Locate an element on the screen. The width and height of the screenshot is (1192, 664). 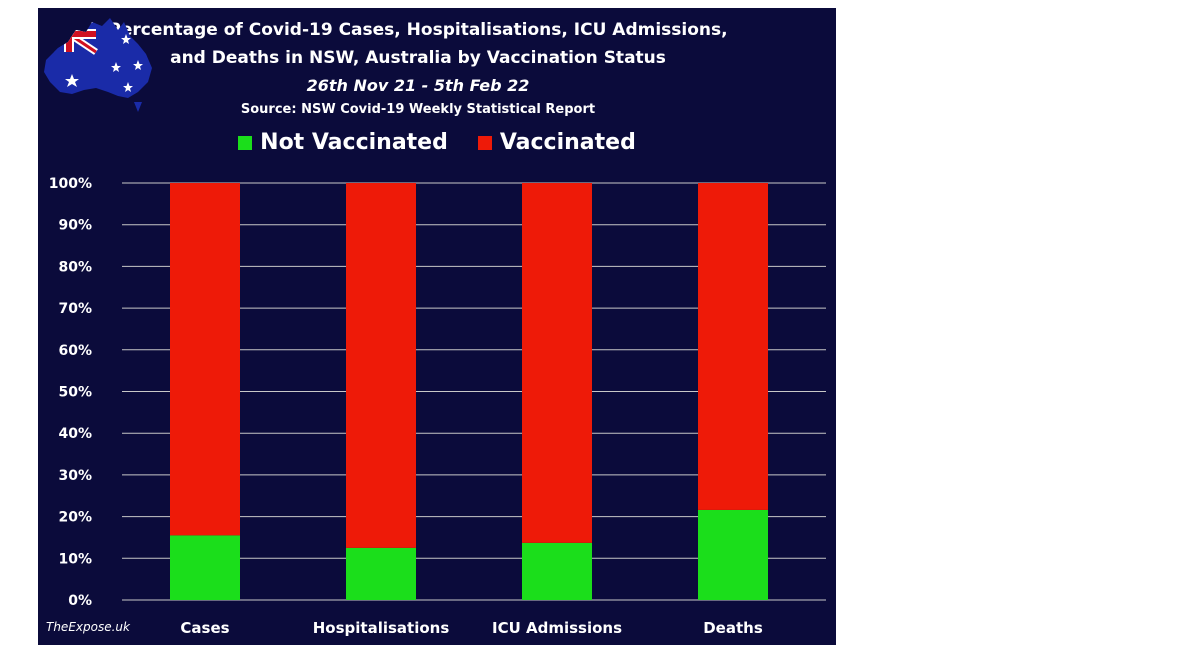
y-tick-label: 80% is located at coordinates (75, 267).